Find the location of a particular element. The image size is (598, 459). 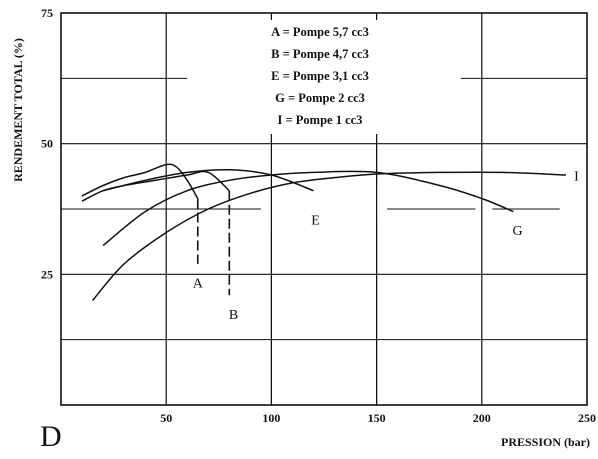

y-tick-label: 50 is located at coordinates (47, 144).